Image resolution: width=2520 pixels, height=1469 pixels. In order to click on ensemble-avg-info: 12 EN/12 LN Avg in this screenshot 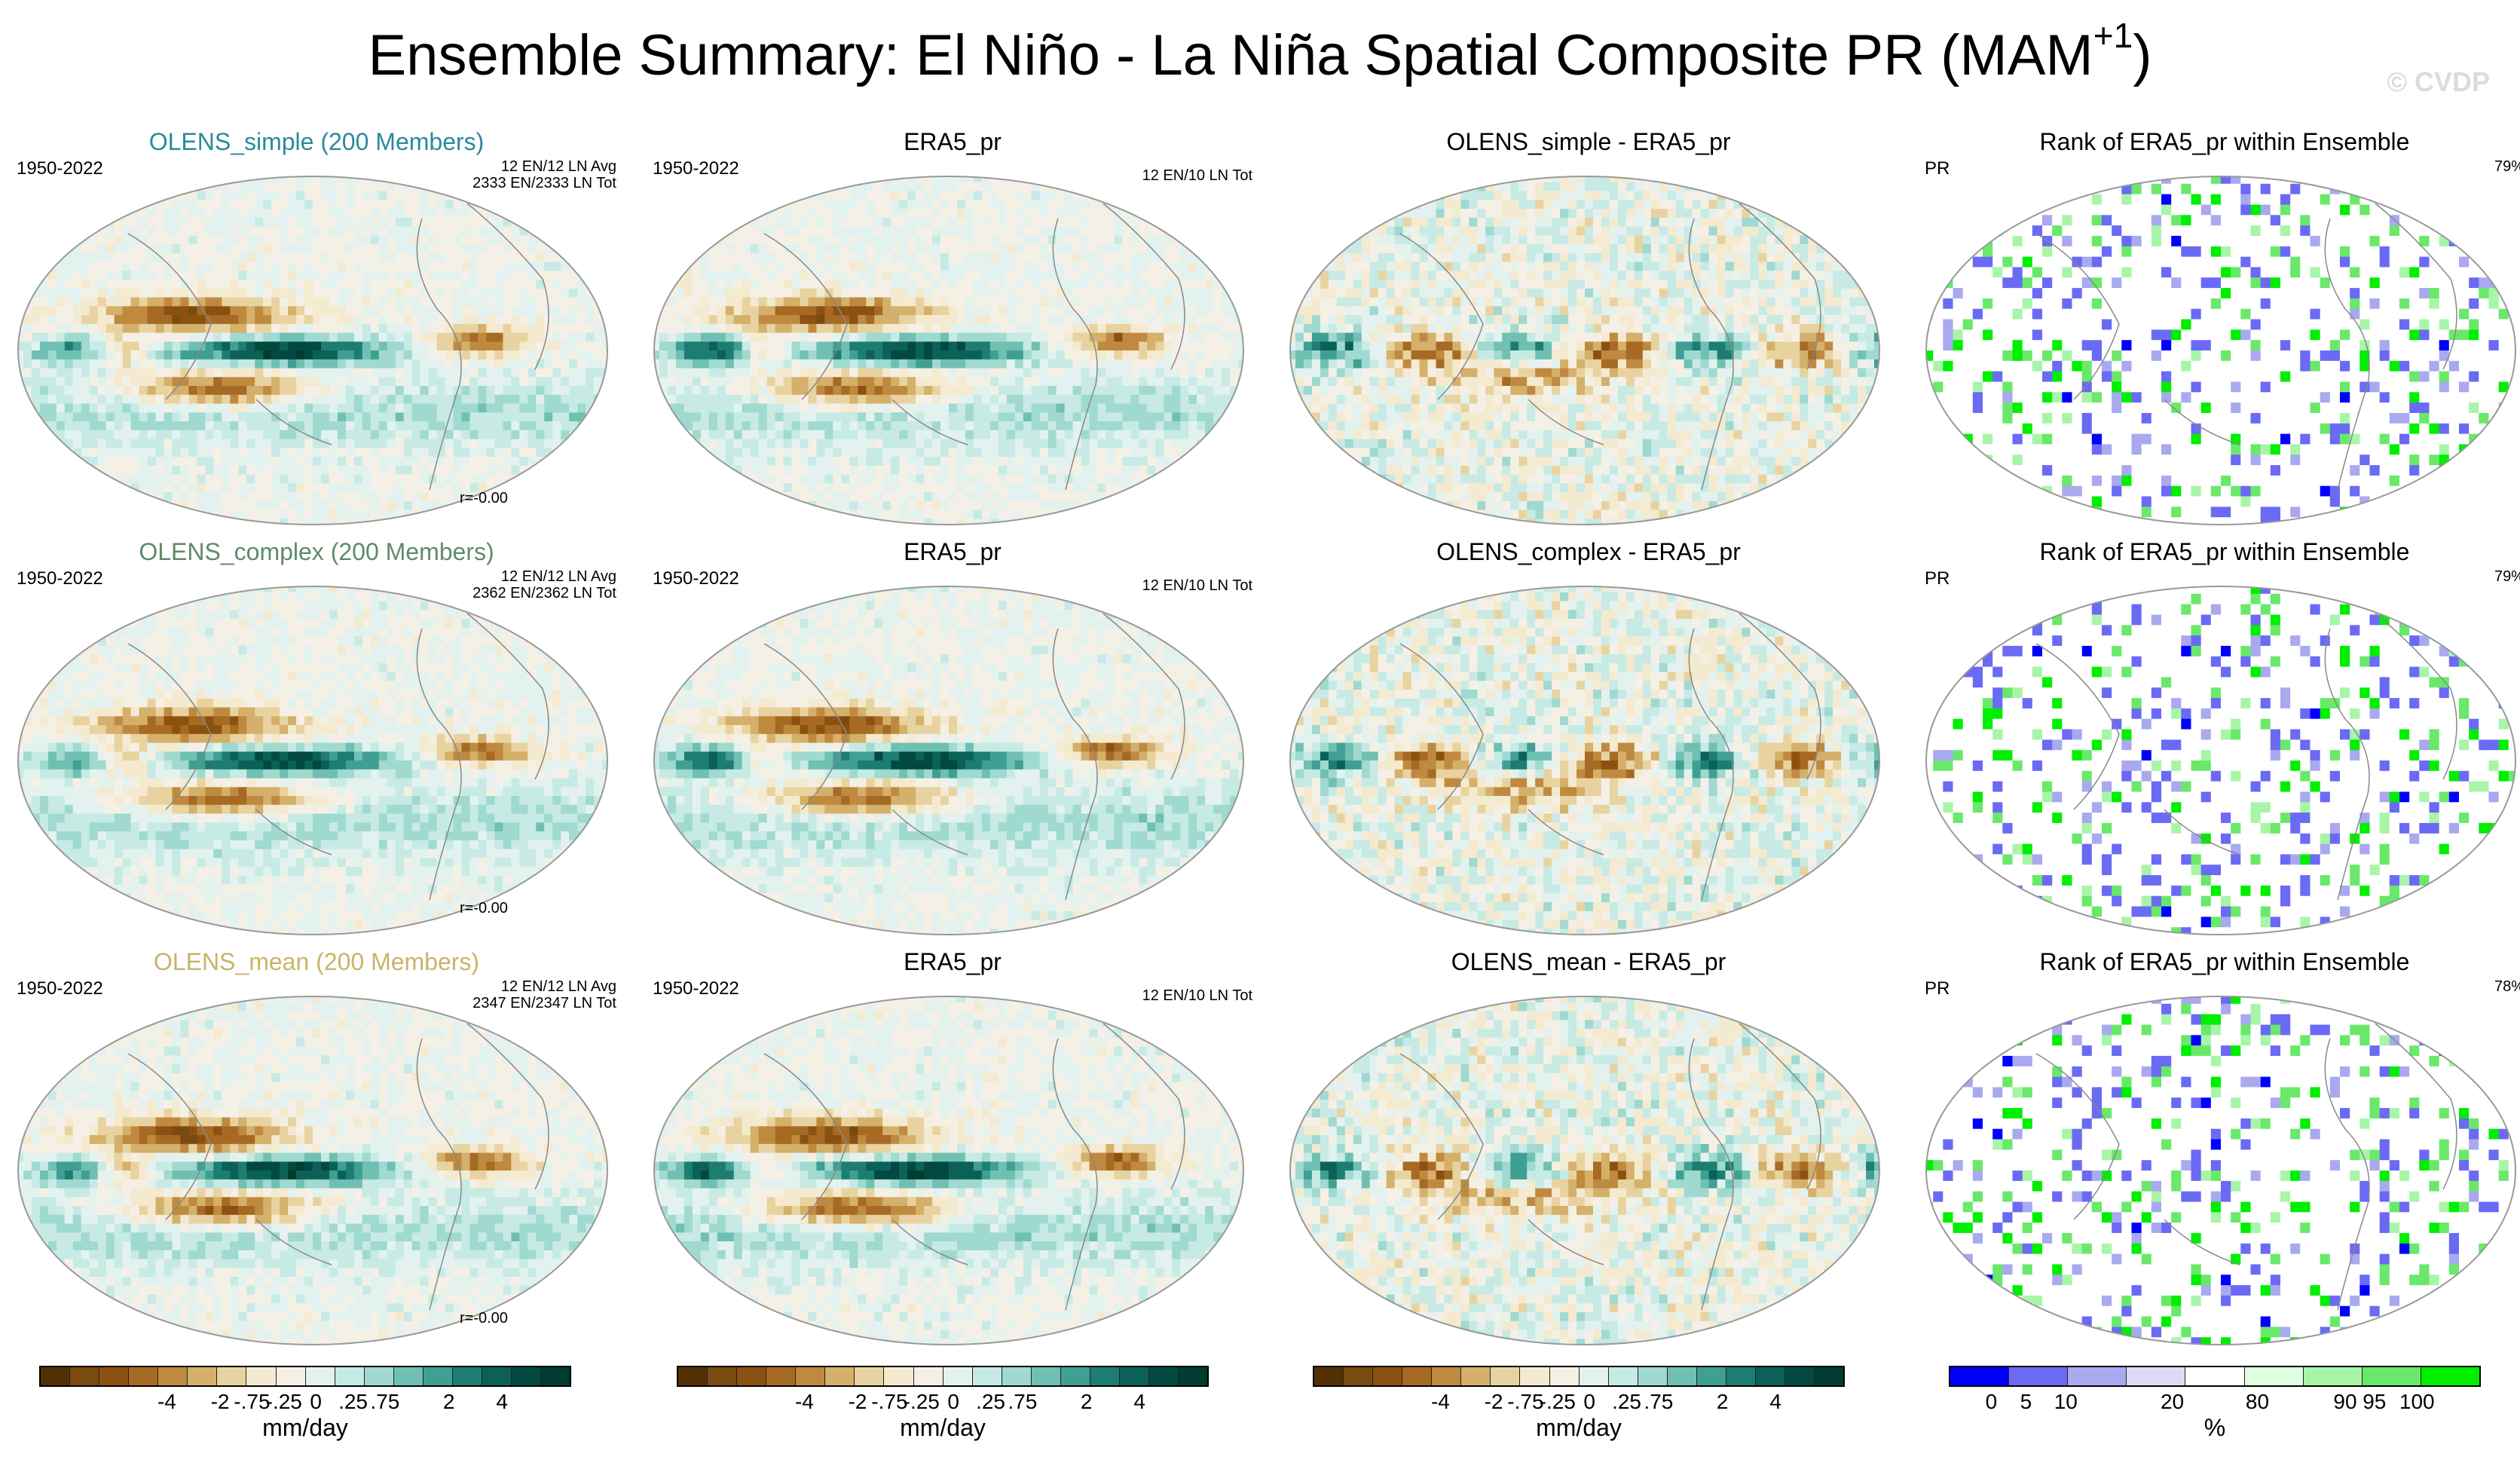, I will do `click(544, 986)`.